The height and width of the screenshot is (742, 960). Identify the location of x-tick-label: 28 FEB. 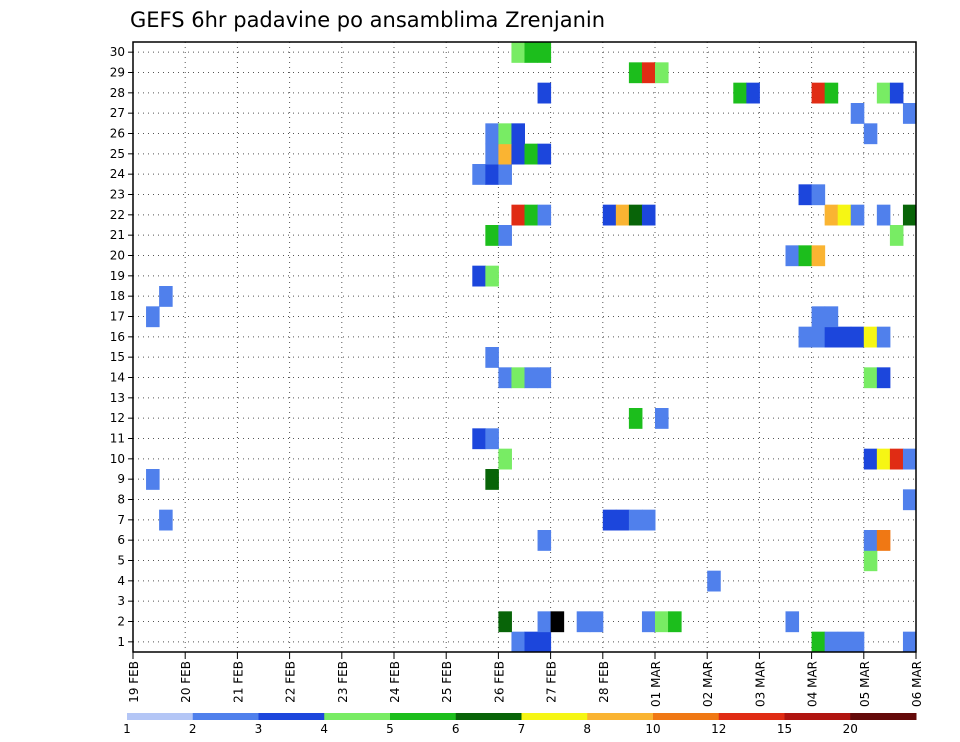
(604, 682).